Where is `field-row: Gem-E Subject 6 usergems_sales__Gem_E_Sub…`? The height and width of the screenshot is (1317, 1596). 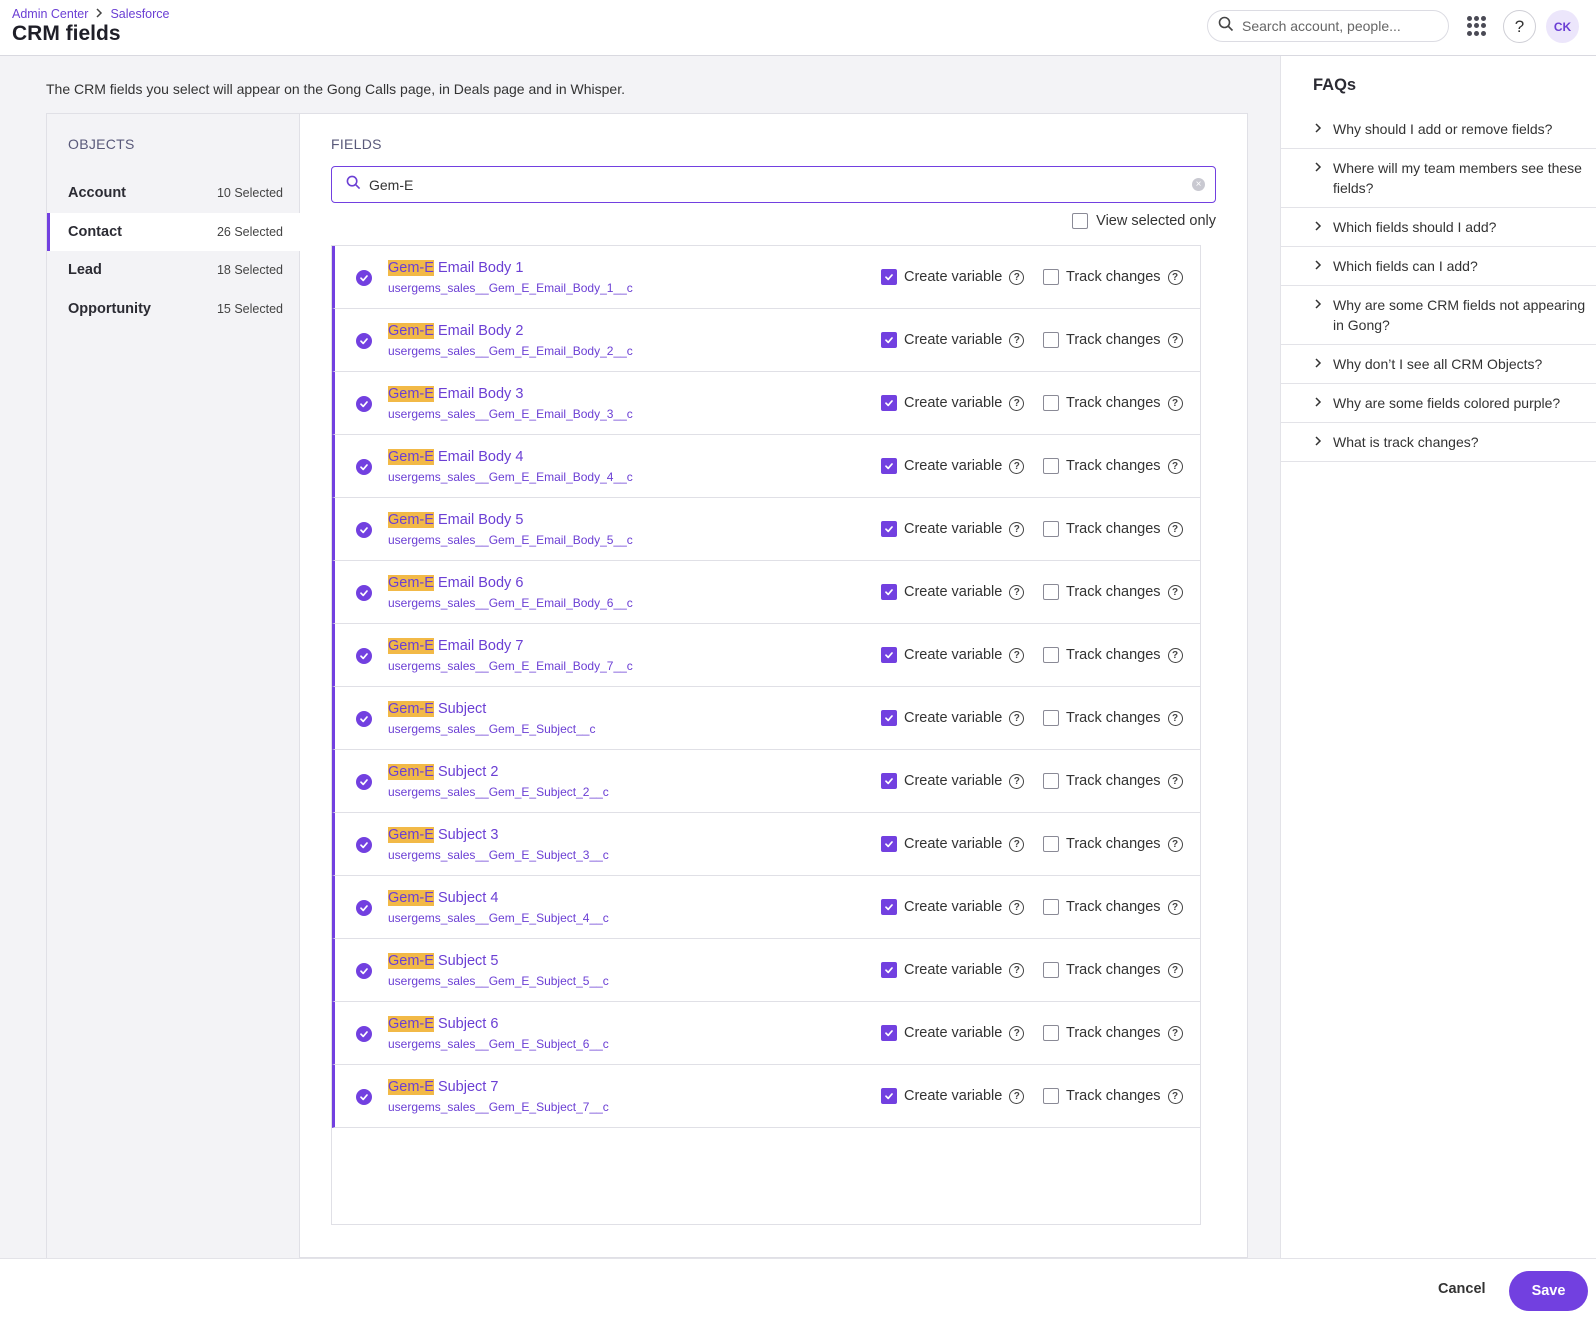
field-row: Gem-E Subject 6 usergems_sales__Gem_E_Sub… is located at coordinates (766, 1033).